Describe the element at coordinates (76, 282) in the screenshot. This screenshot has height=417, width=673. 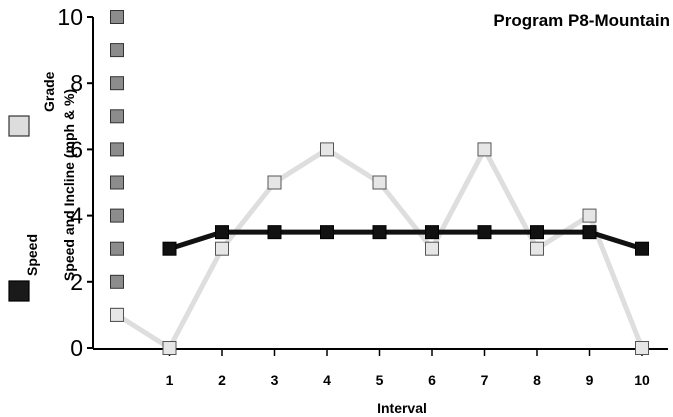
I see `y-tick-label: 2` at that location.